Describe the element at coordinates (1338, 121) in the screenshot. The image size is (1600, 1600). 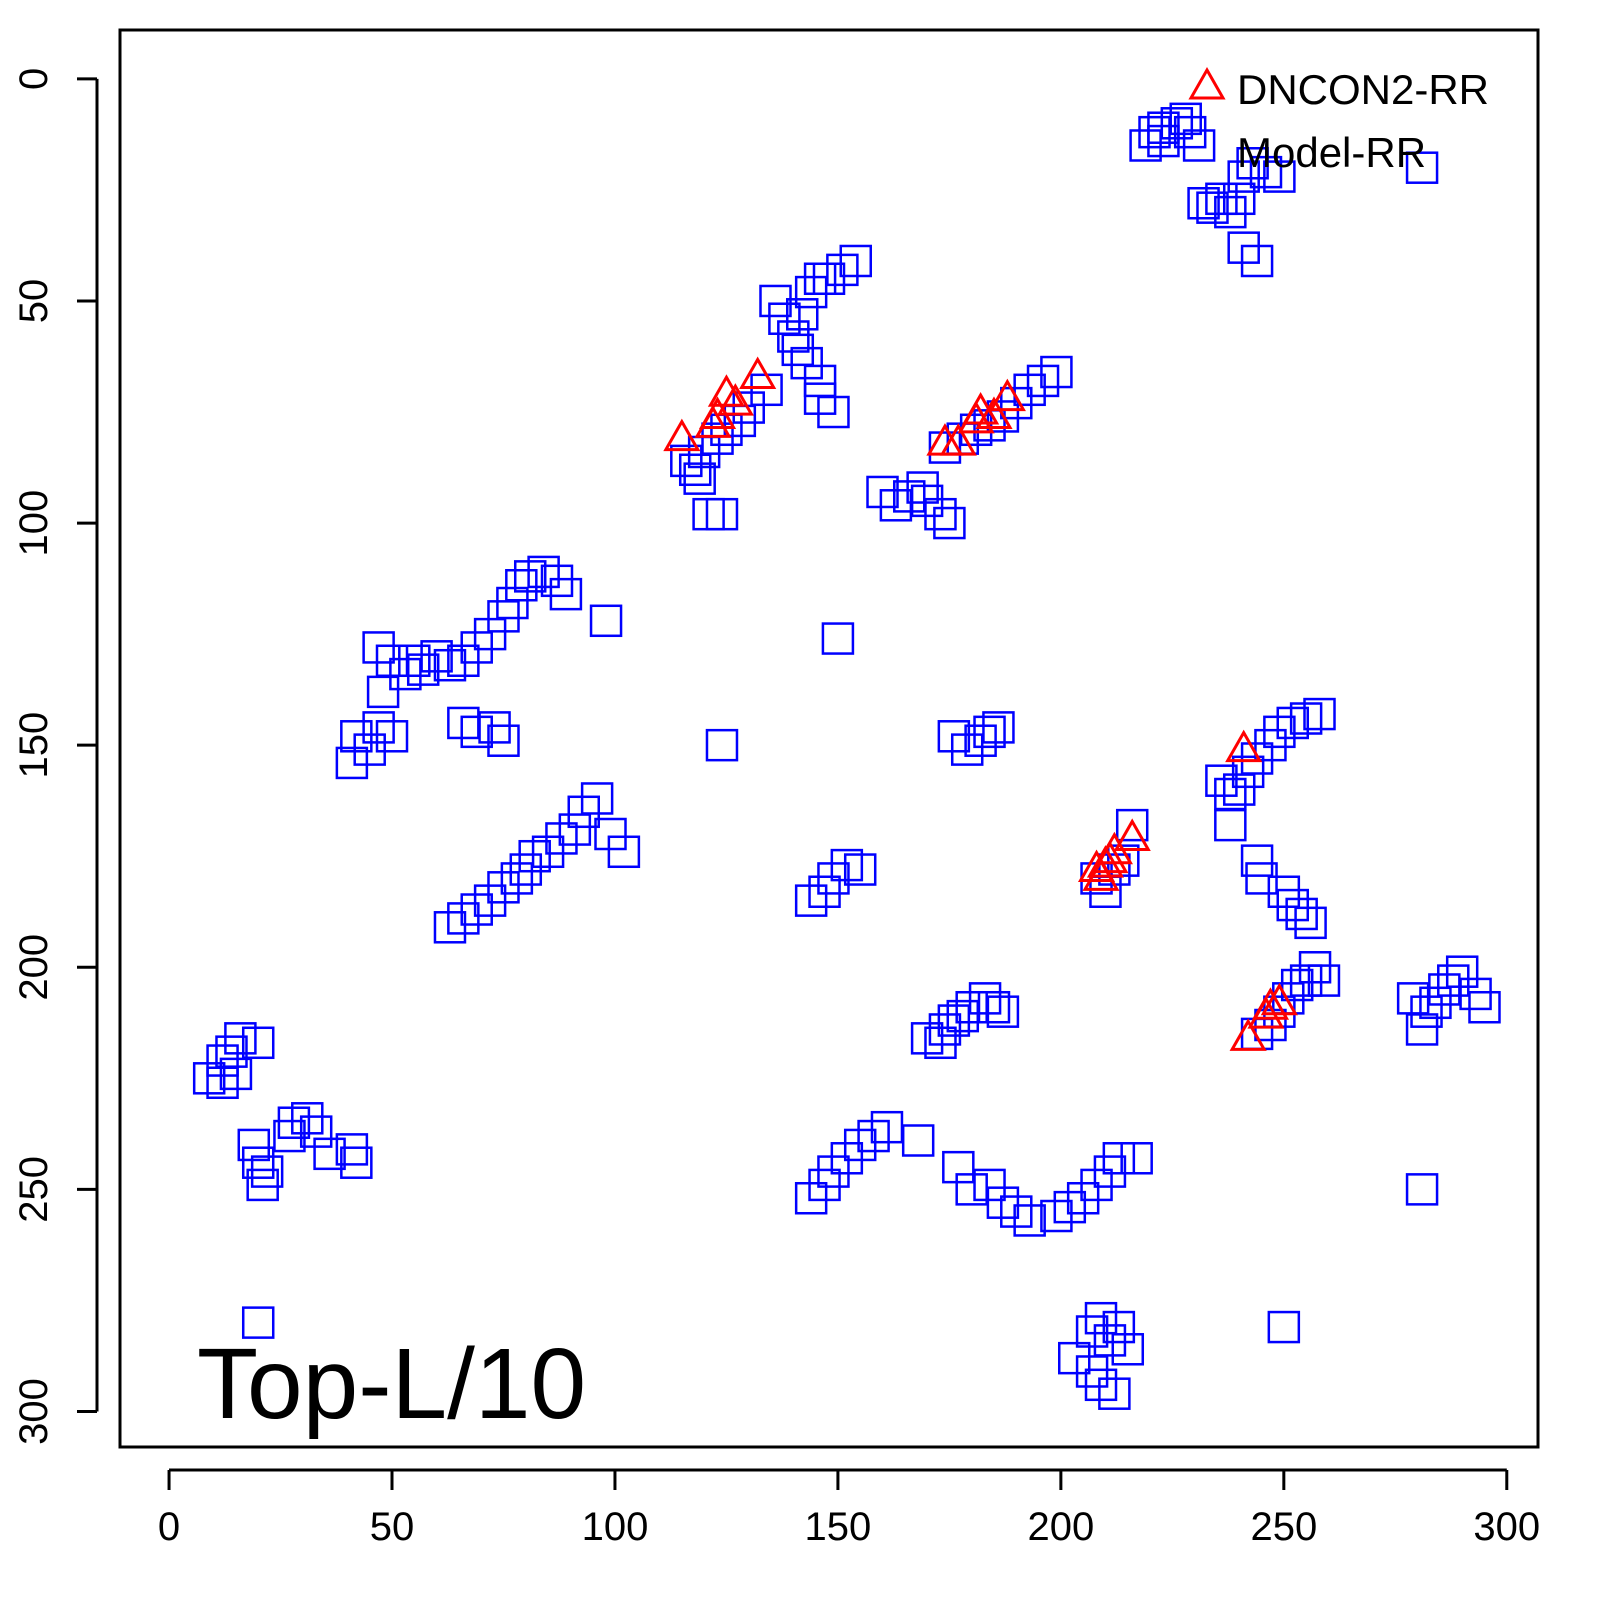
I see `legend: DNCON2-RR Model-RR` at that location.